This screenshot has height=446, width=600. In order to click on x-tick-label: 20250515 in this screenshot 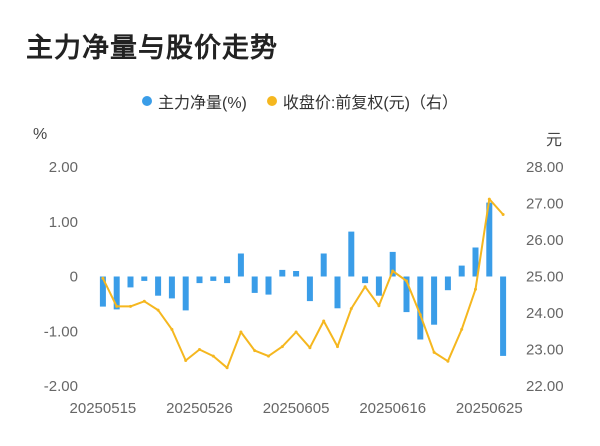, I will do `click(103, 408)`.